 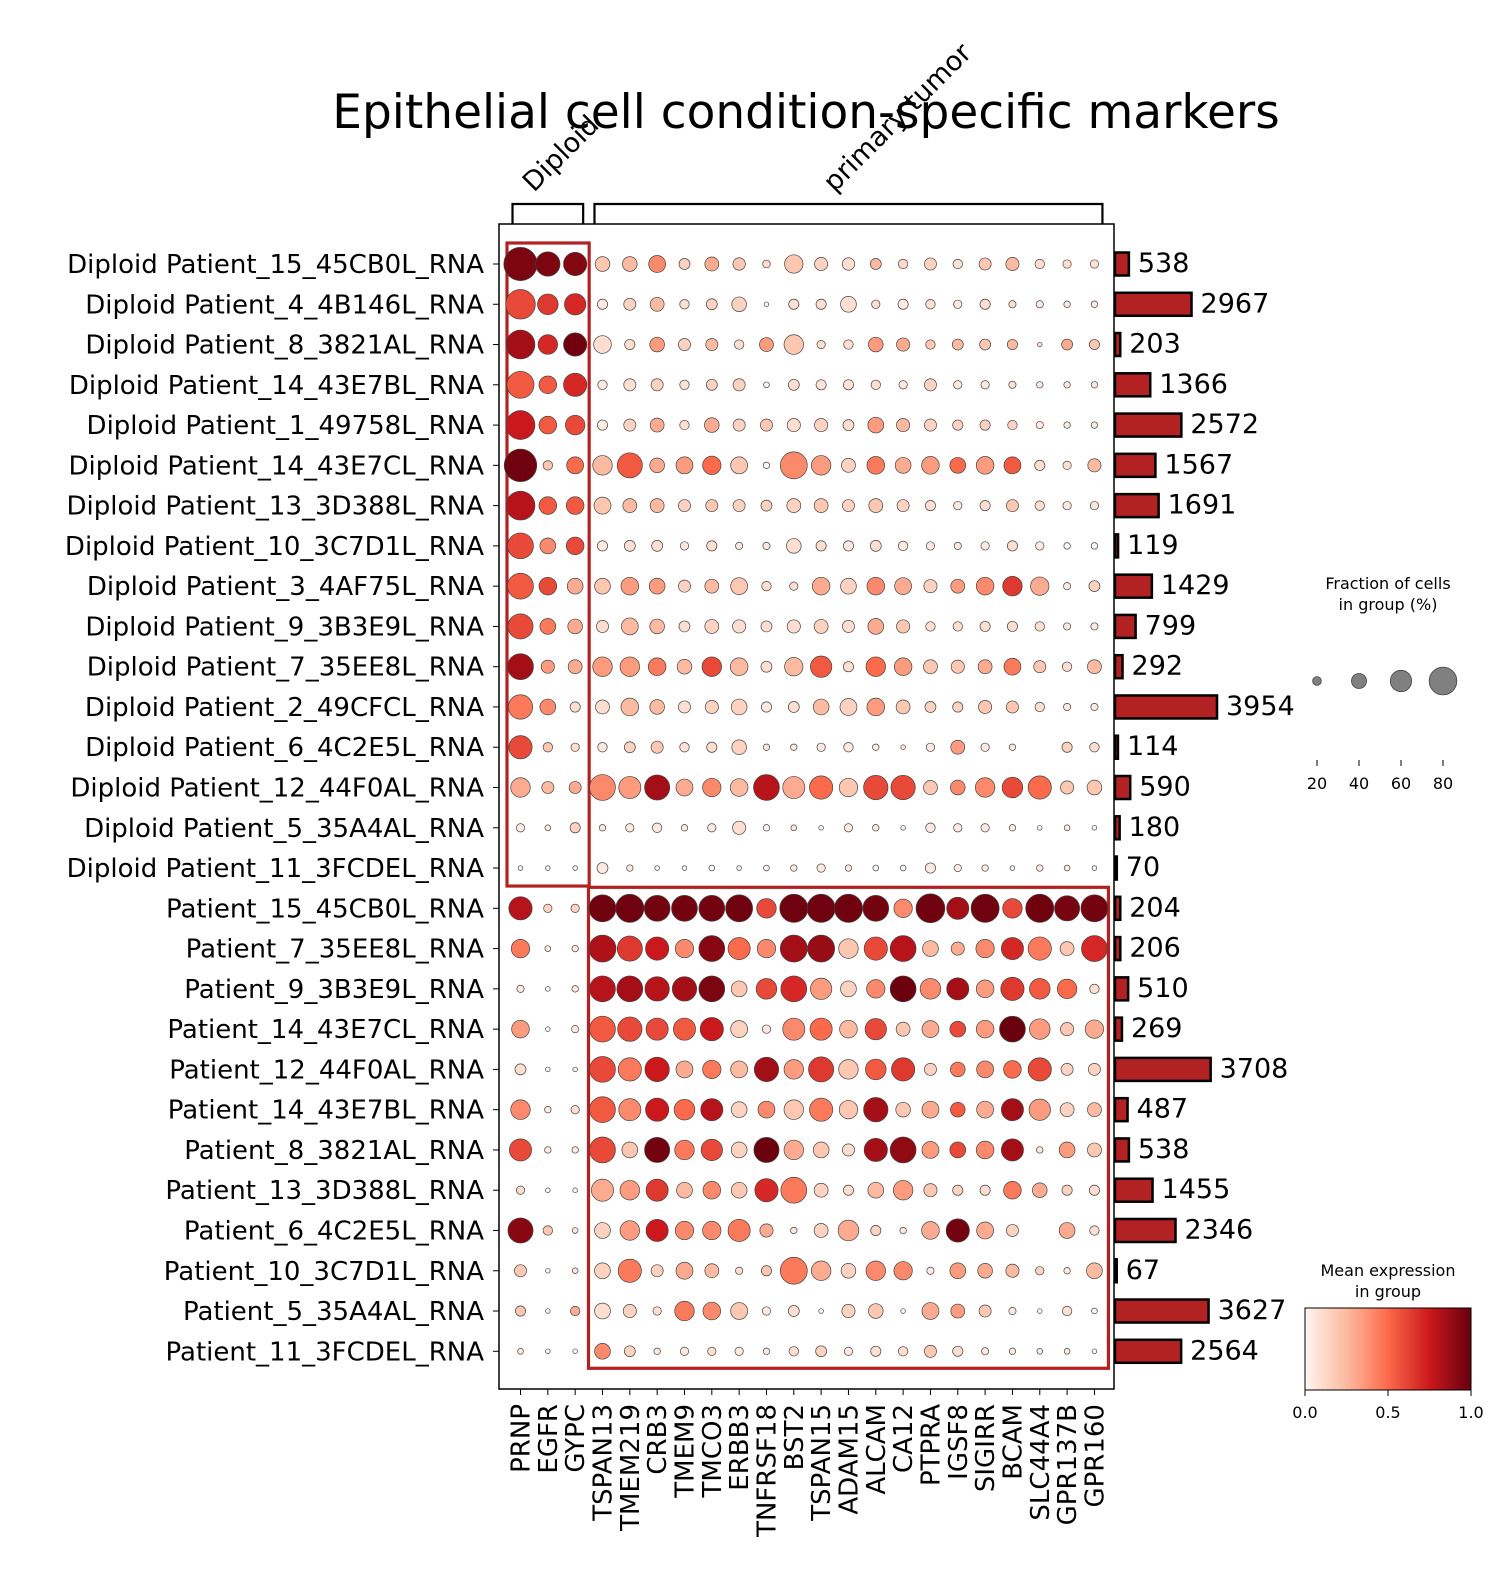 I want to click on cell-count-label: 2572, so click(x=1224, y=424).